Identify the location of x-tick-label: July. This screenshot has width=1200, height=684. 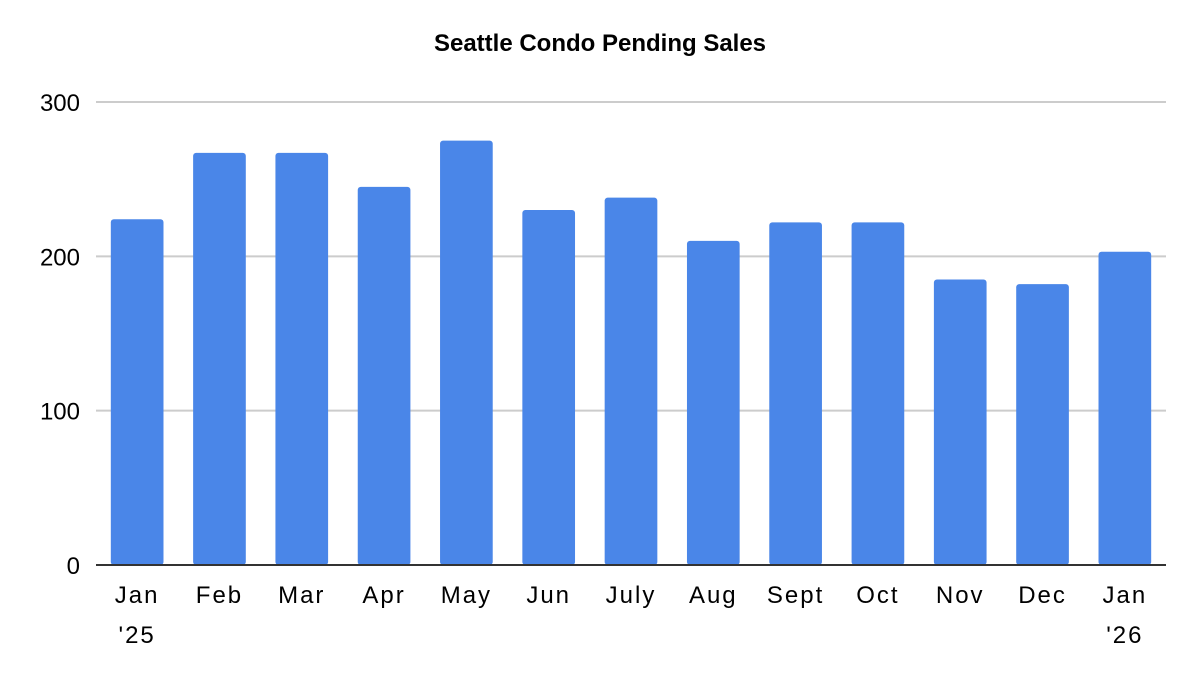
(631, 595).